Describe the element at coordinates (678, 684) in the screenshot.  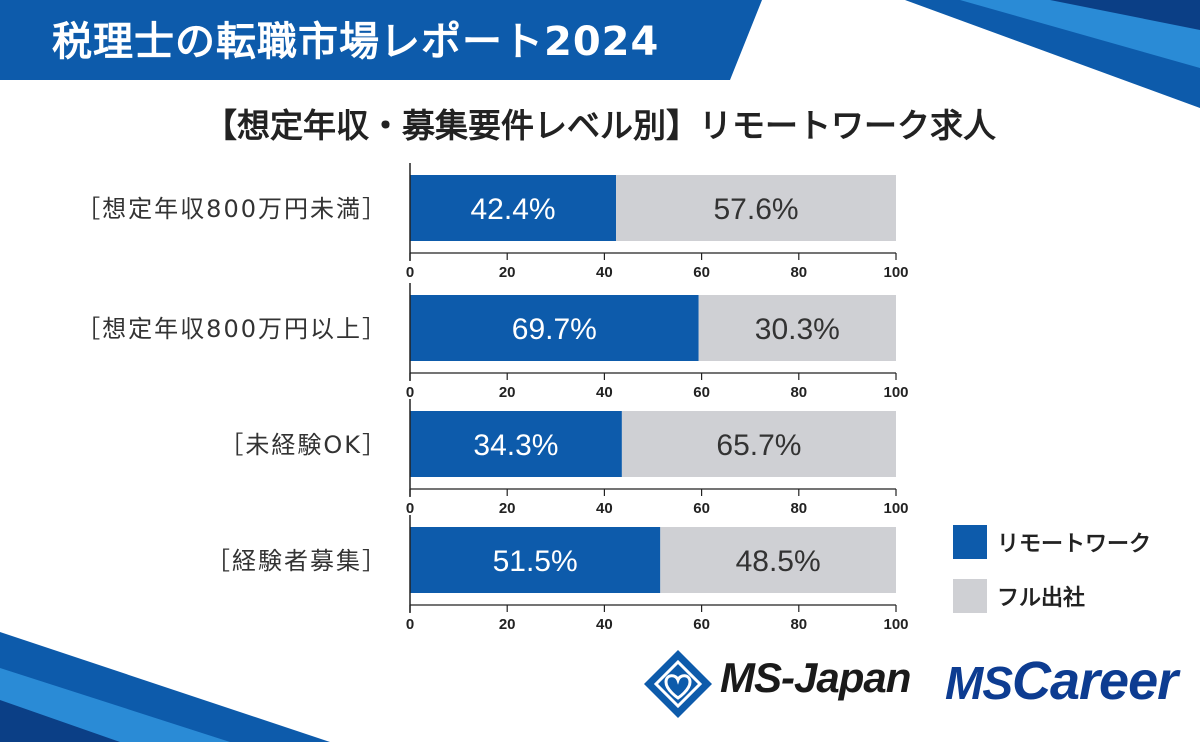
I see `ms-japan-logo-icon` at that location.